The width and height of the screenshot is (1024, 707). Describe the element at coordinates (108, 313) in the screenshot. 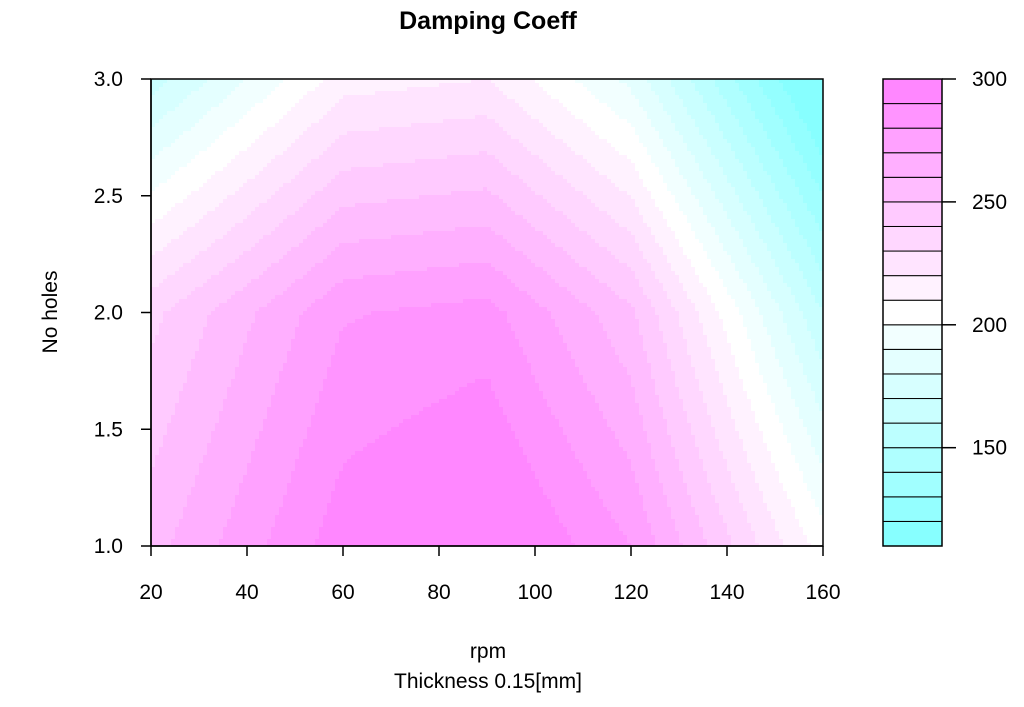

I see `y-tick-label: 2.0` at that location.